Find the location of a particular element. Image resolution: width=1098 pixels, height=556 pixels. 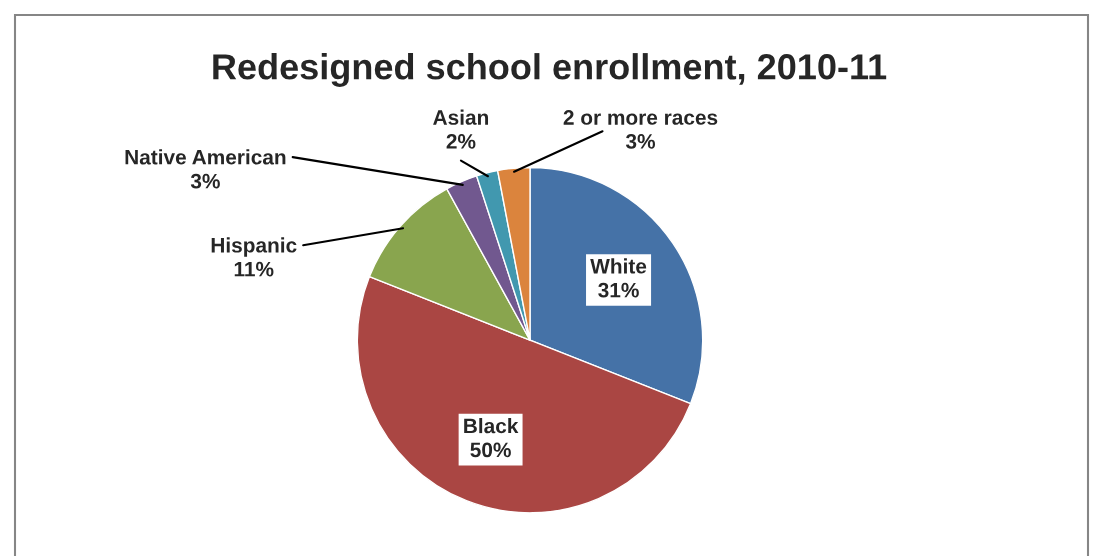

slice-label: White is located at coordinates (618, 266).